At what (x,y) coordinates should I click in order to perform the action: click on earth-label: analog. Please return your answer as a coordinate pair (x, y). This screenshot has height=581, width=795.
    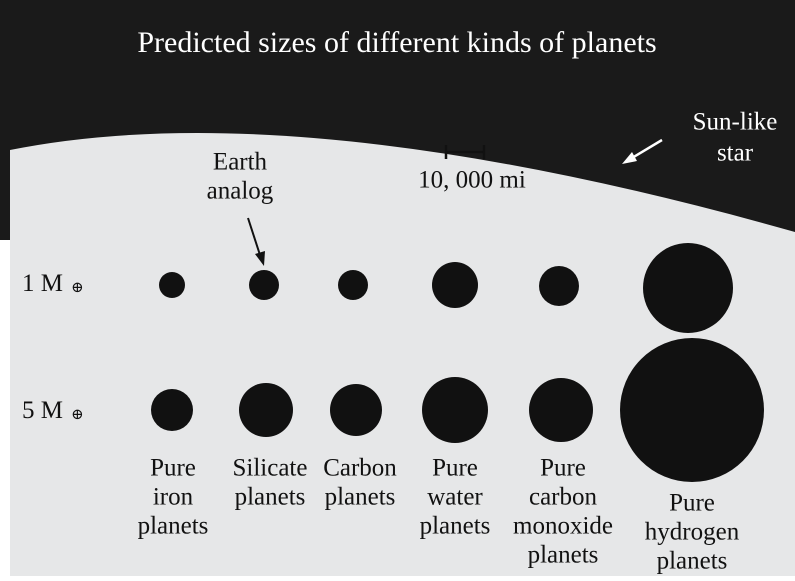
    Looking at the image, I should click on (240, 191).